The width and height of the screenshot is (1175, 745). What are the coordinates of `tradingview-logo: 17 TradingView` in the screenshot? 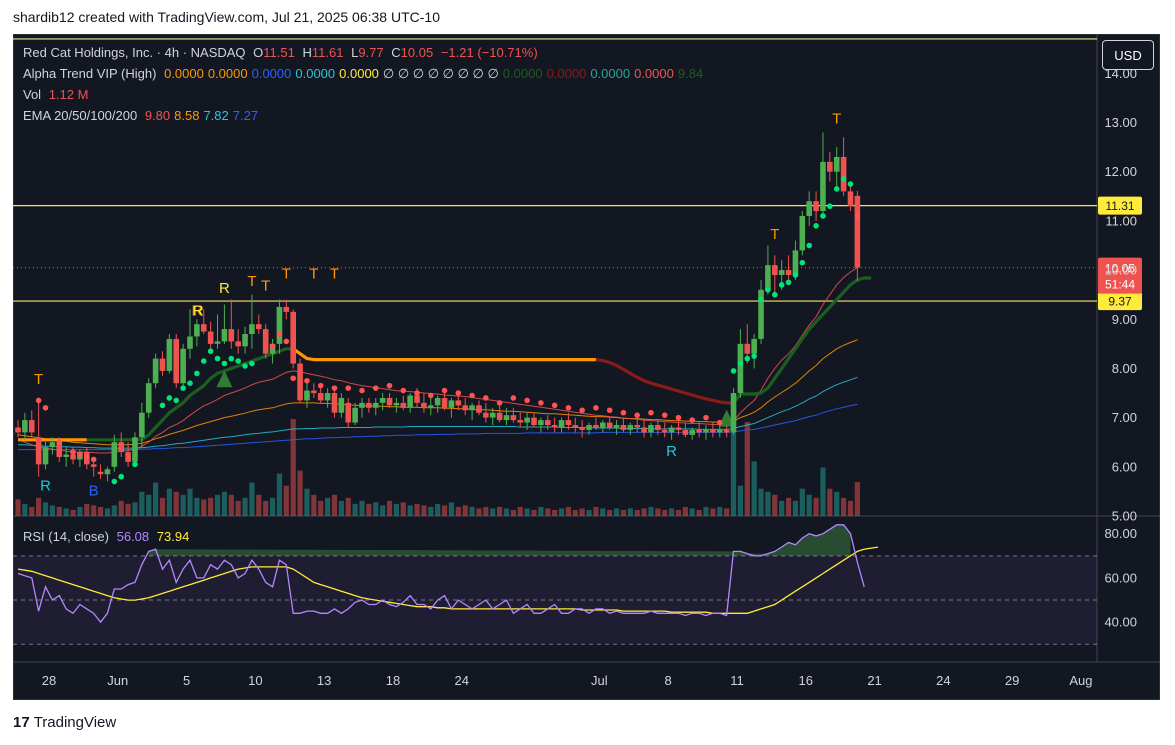 It's located at (64, 722).